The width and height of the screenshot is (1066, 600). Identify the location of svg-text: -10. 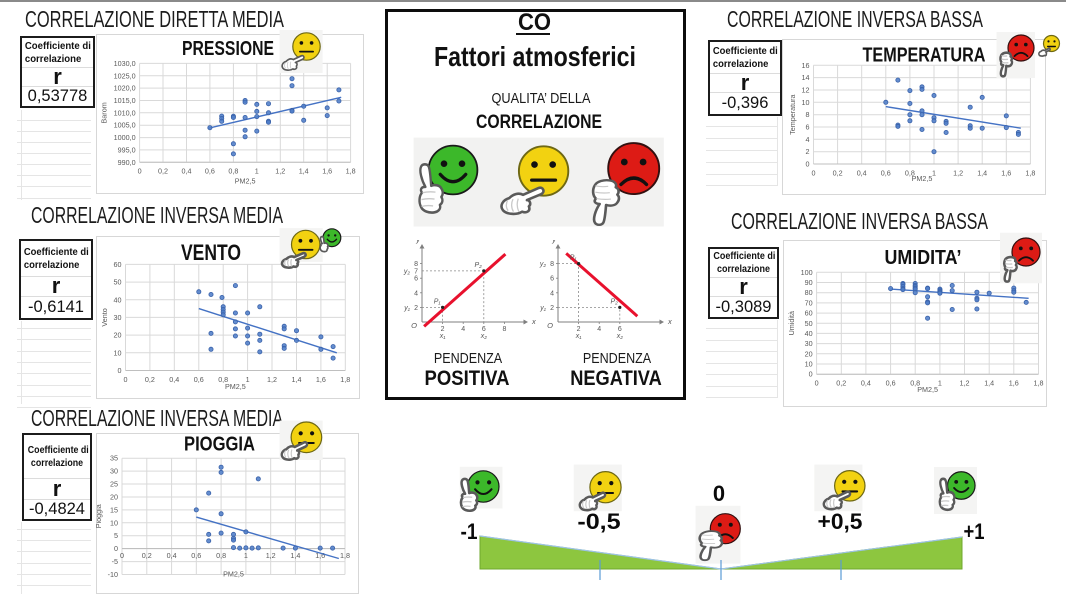
(113, 574).